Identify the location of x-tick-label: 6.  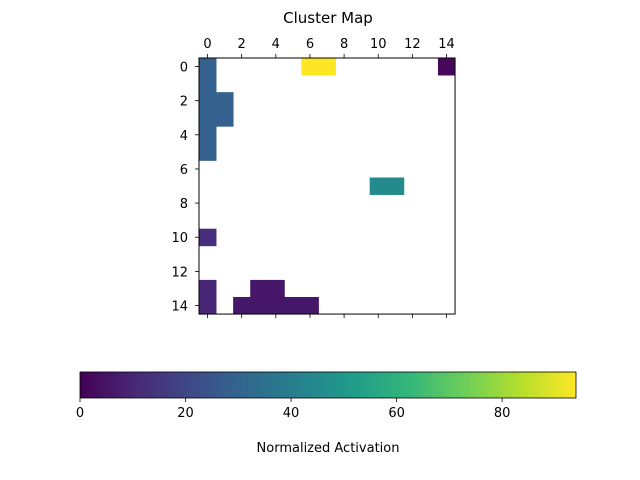
(310, 44).